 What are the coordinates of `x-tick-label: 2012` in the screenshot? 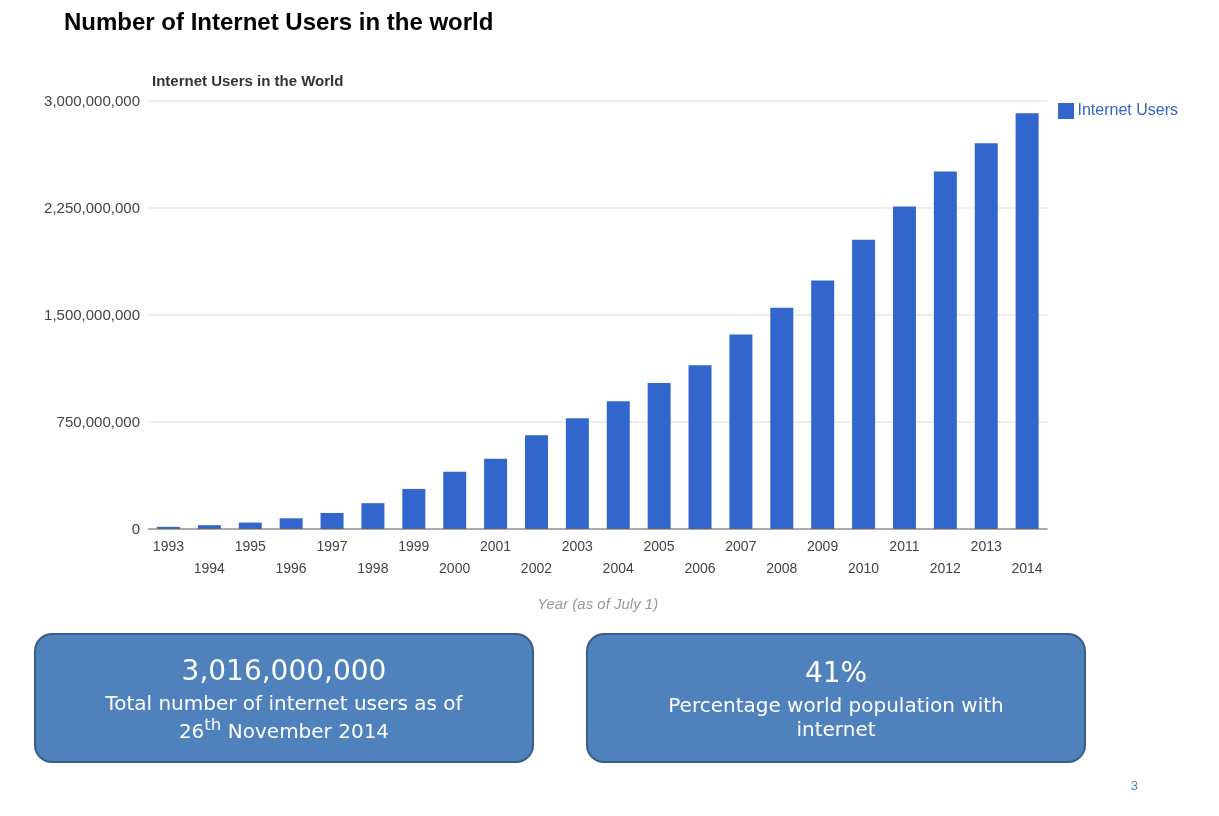 It's located at (945, 568).